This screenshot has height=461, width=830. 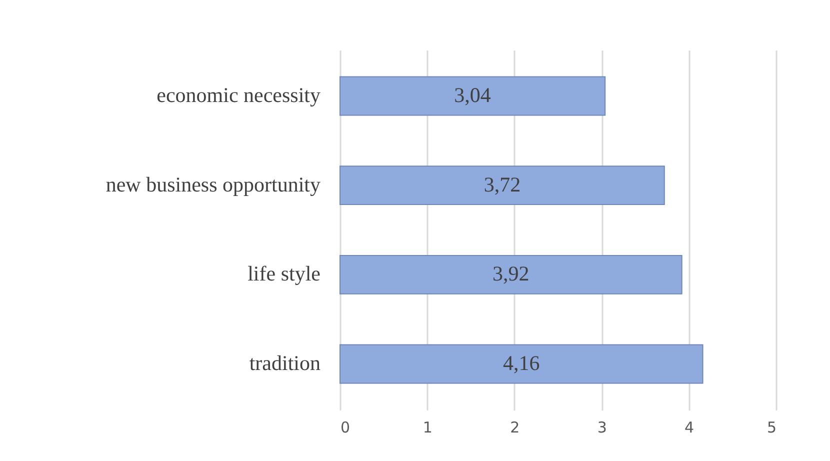 I want to click on y-tick-label: new business opportunity, so click(x=213, y=184).